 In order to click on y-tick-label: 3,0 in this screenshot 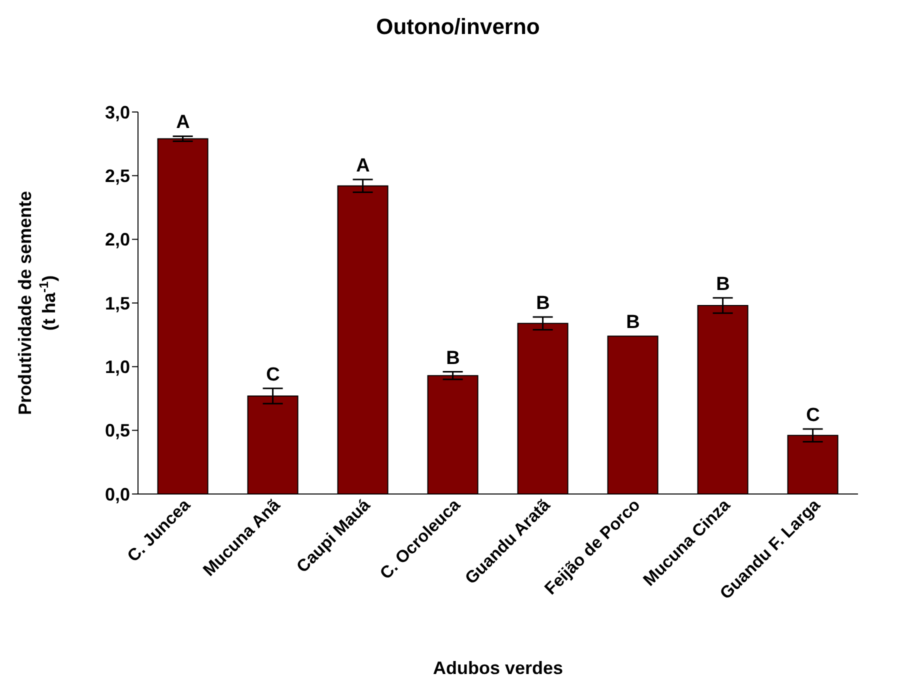, I will do `click(117, 112)`.